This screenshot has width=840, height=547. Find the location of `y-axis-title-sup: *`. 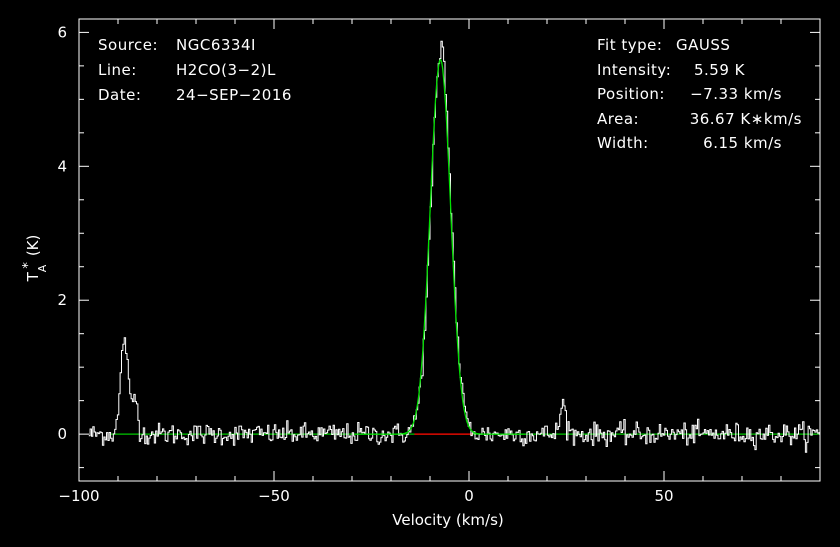

y-axis-title-sup: * is located at coordinates (28, 265).